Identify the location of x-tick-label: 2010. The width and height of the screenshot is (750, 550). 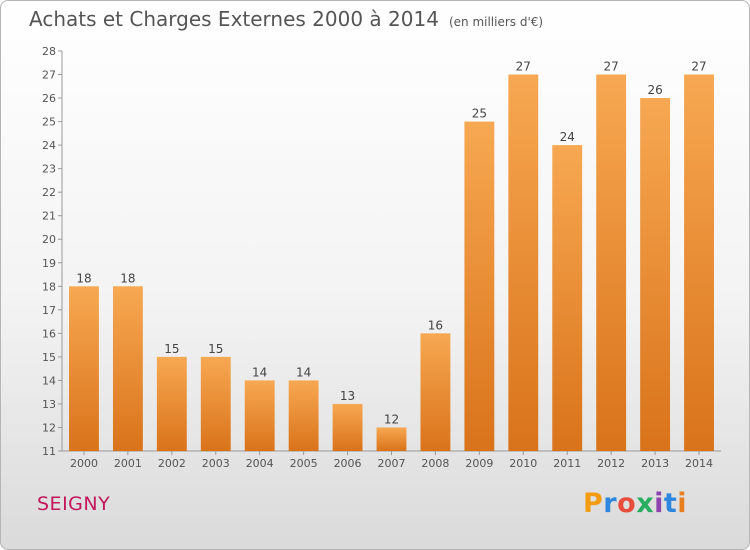
(523, 463).